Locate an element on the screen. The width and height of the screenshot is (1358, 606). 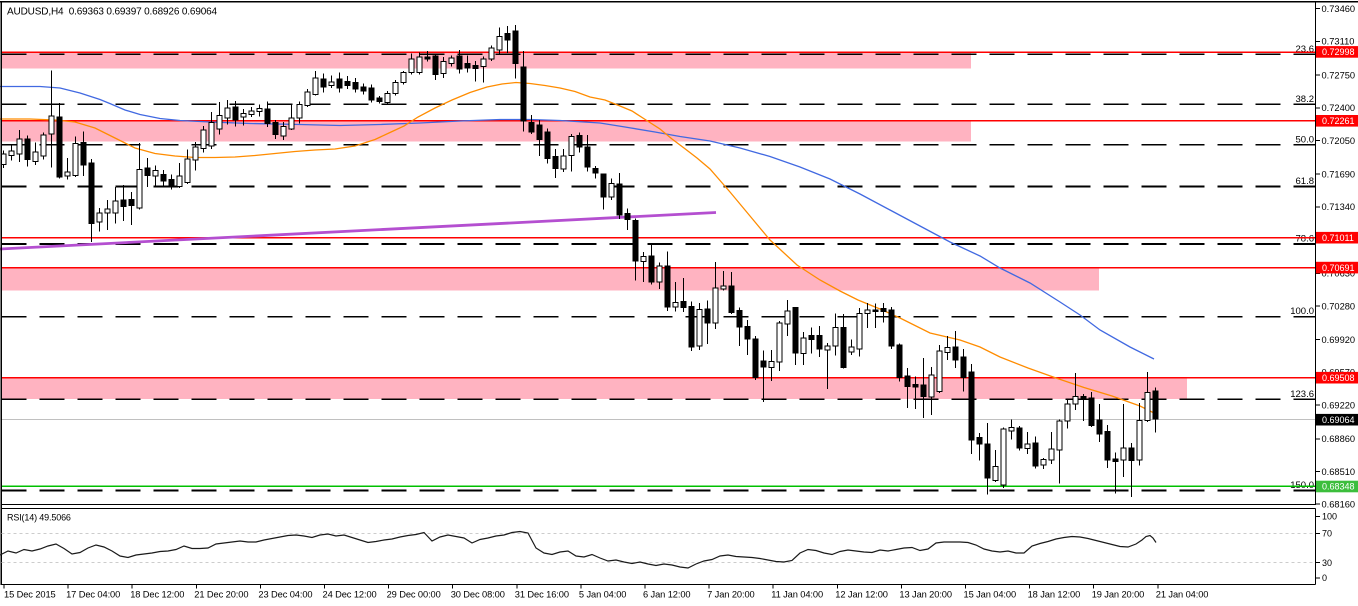
svg-text: 0.68348 is located at coordinates (1338, 487).